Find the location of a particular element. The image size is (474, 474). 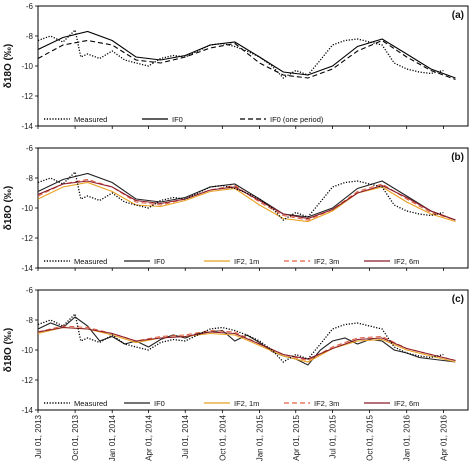

panel-label: (b) is located at coordinates (457, 157).